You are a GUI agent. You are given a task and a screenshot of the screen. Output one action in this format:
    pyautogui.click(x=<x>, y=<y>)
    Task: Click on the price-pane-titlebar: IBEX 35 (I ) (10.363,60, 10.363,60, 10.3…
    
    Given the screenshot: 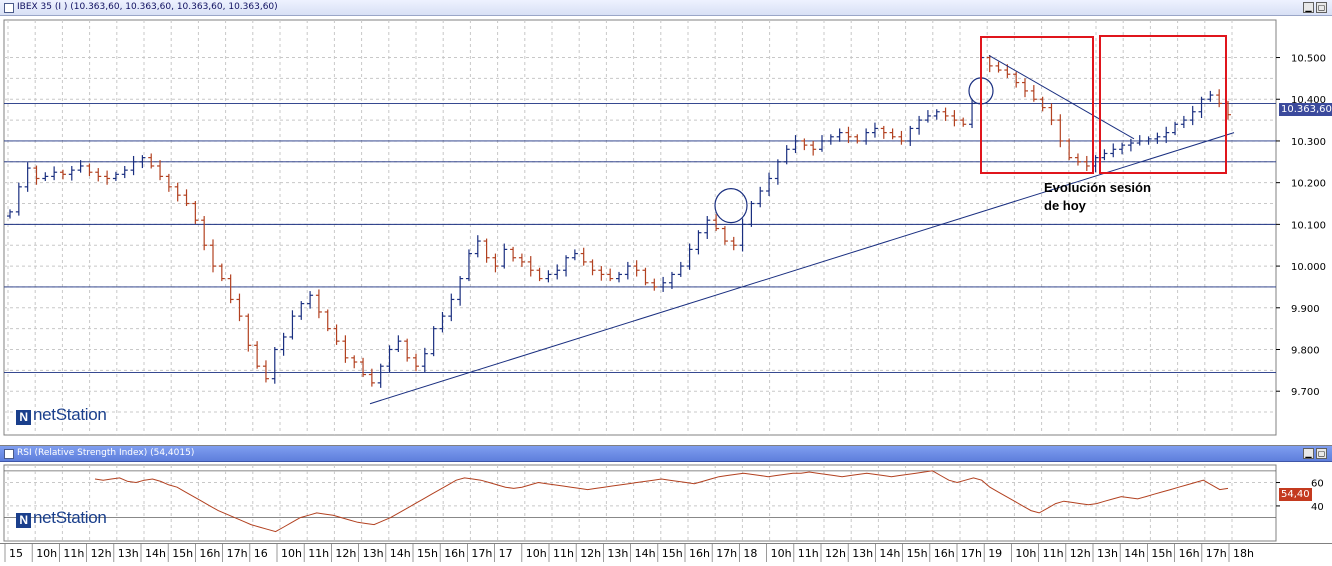 What is the action you would take?
    pyautogui.click(x=666, y=8)
    